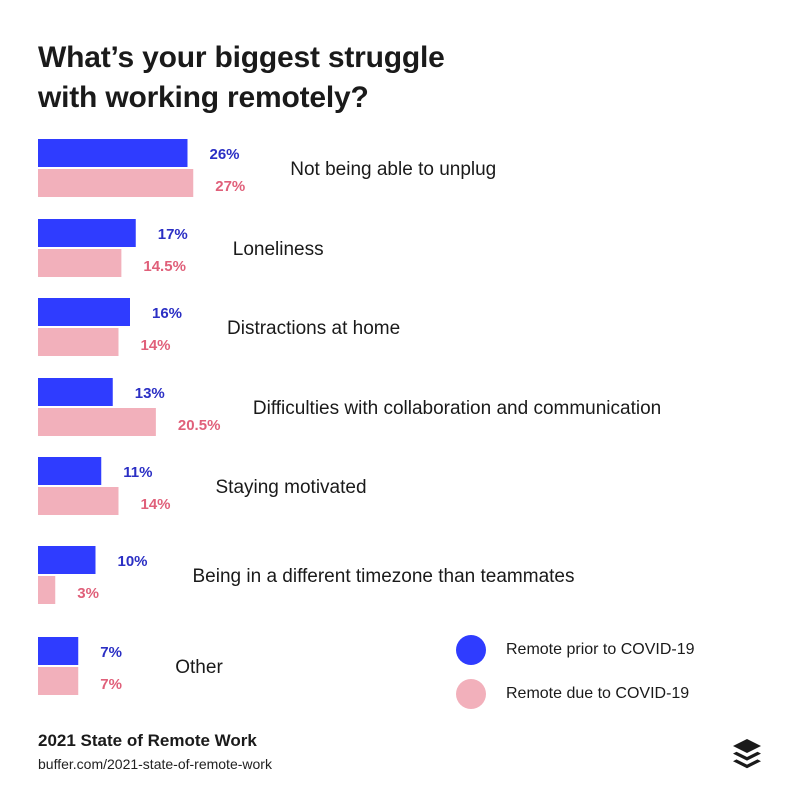 Image resolution: width=808 pixels, height=800 pixels. I want to click on value-label-due-4: 14%, so click(156, 504).